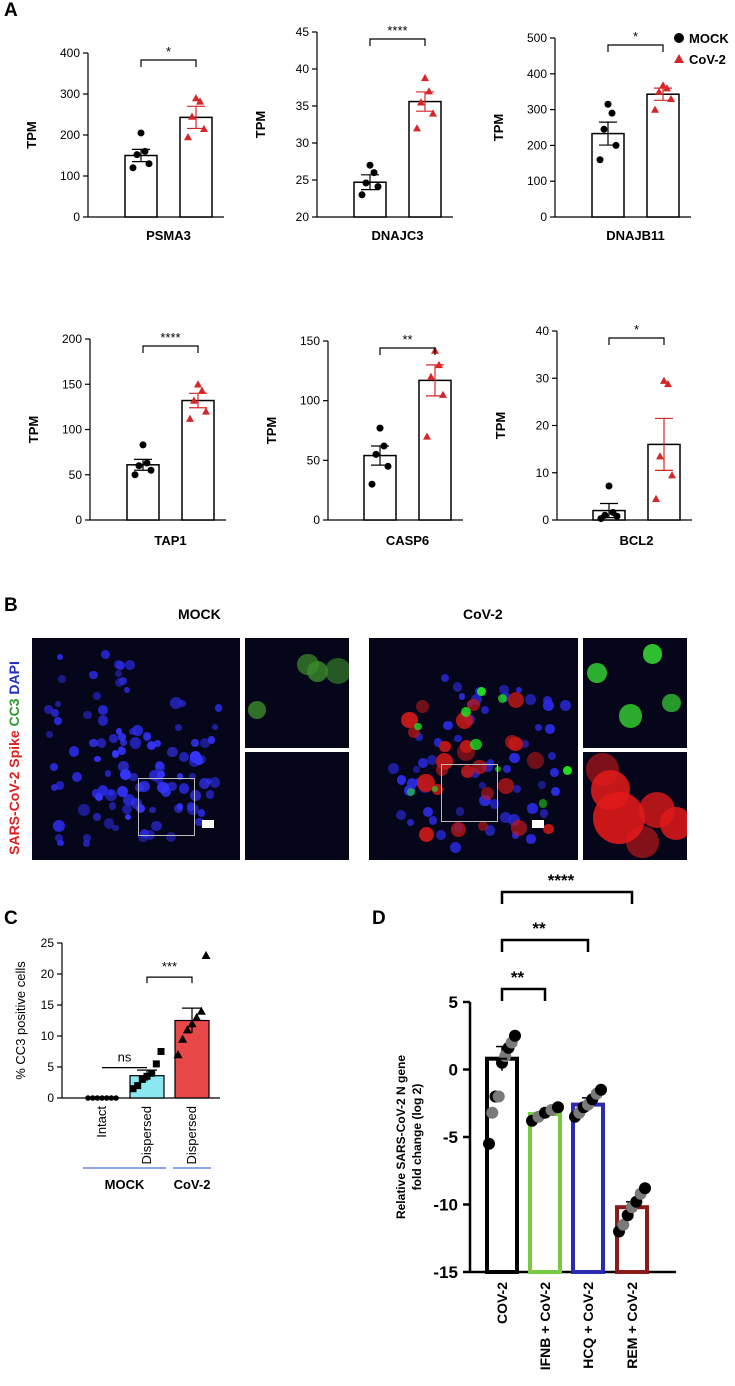 The height and width of the screenshot is (1386, 735). What do you see at coordinates (543, 426) in the screenshot?
I see `bcl2-ytick-label: 20` at bounding box center [543, 426].